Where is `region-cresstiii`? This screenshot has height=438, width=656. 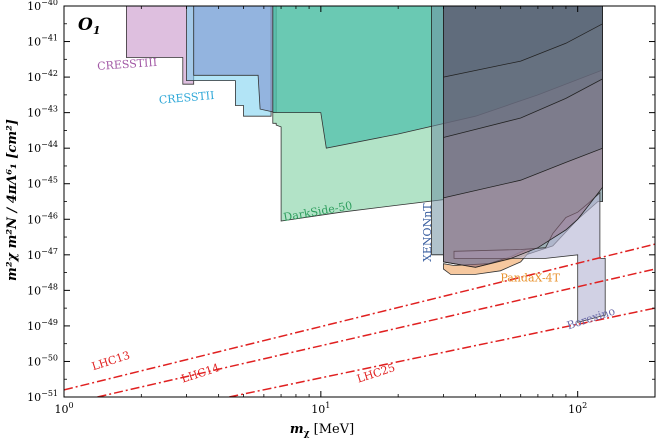 region-cresstiii is located at coordinates (160, 45).